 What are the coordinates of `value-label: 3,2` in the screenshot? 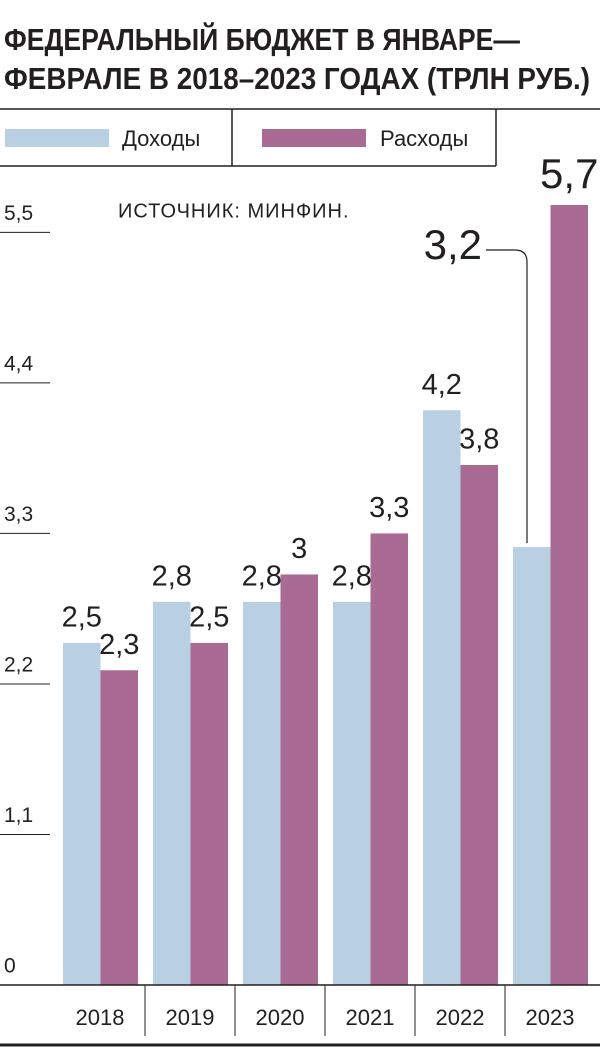 It's located at (453, 244).